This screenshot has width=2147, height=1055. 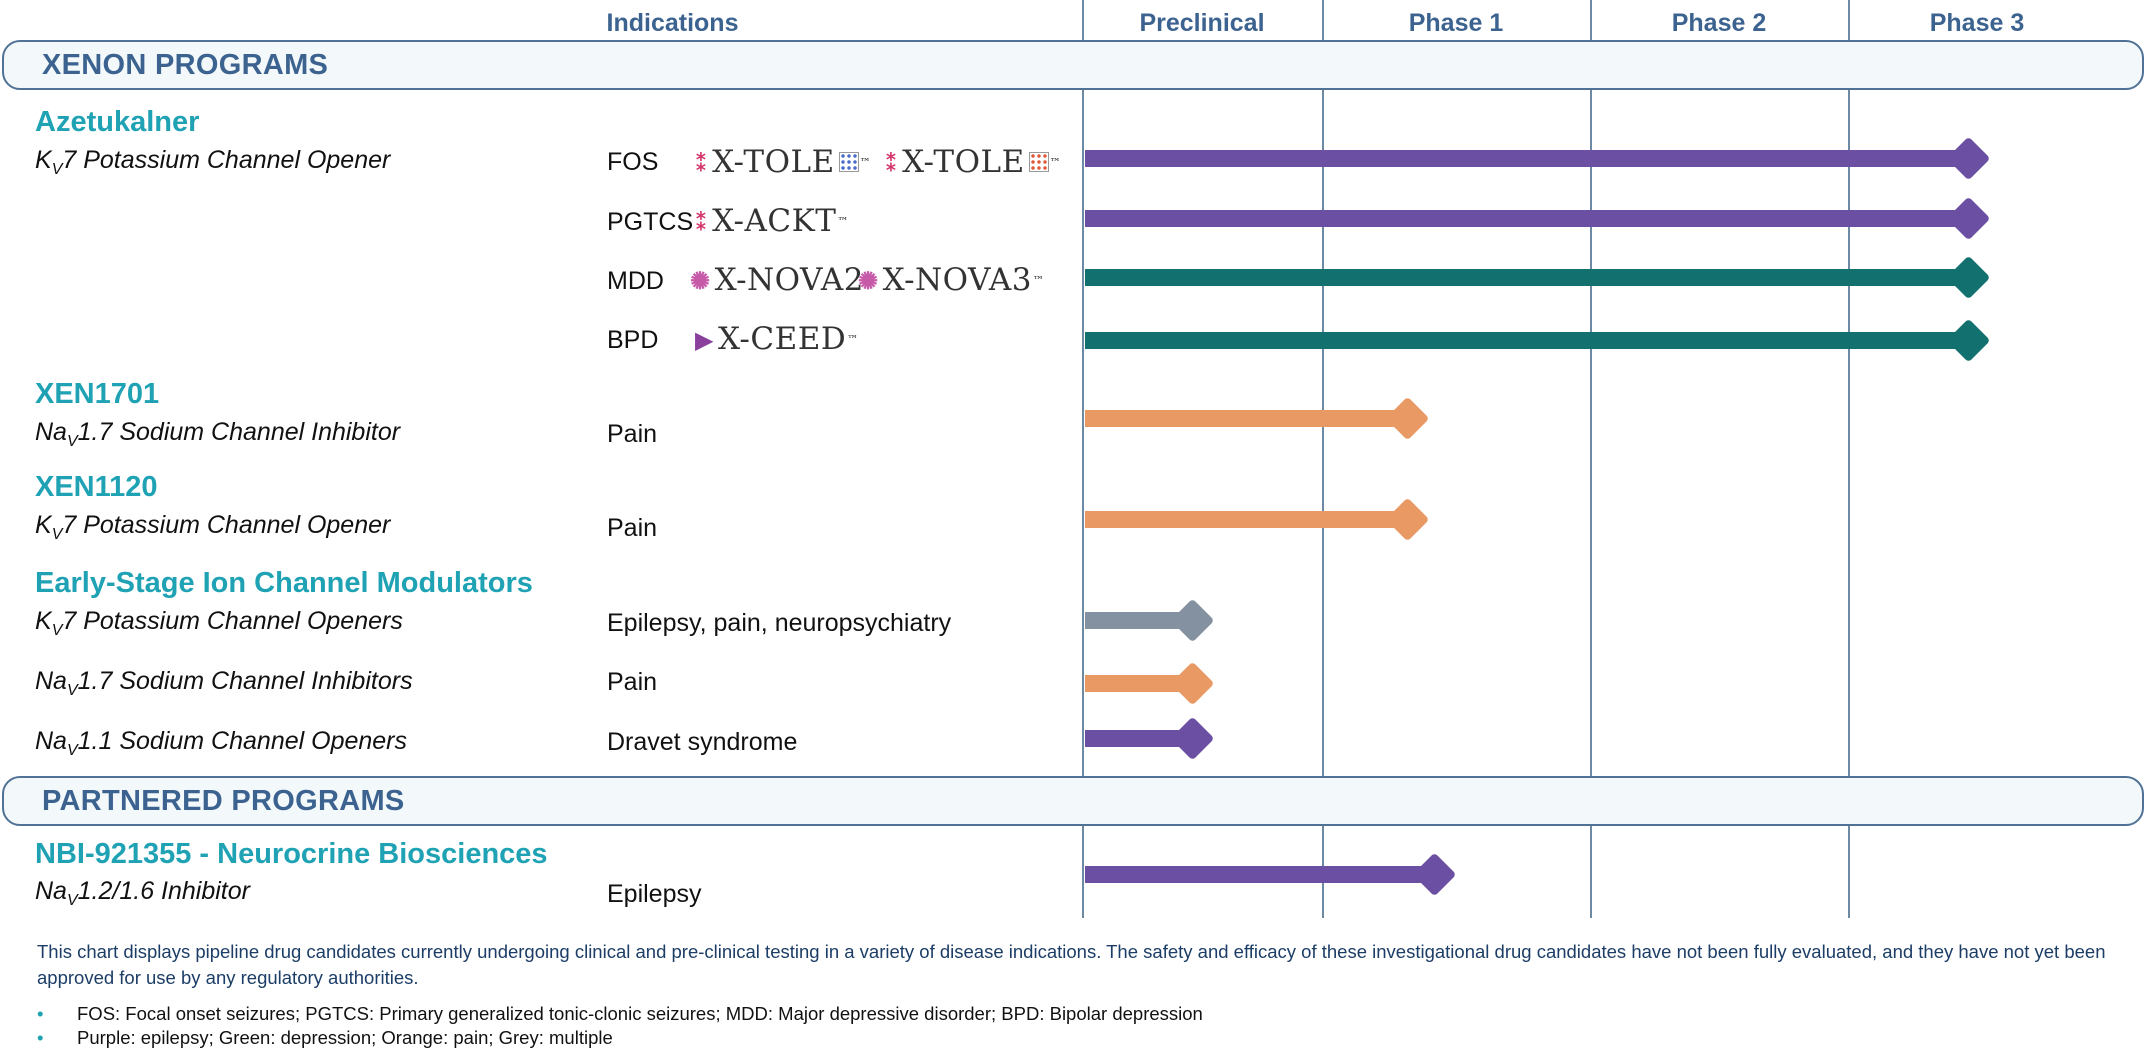 I want to click on section-title: XENON PROGRAMS, so click(x=185, y=65).